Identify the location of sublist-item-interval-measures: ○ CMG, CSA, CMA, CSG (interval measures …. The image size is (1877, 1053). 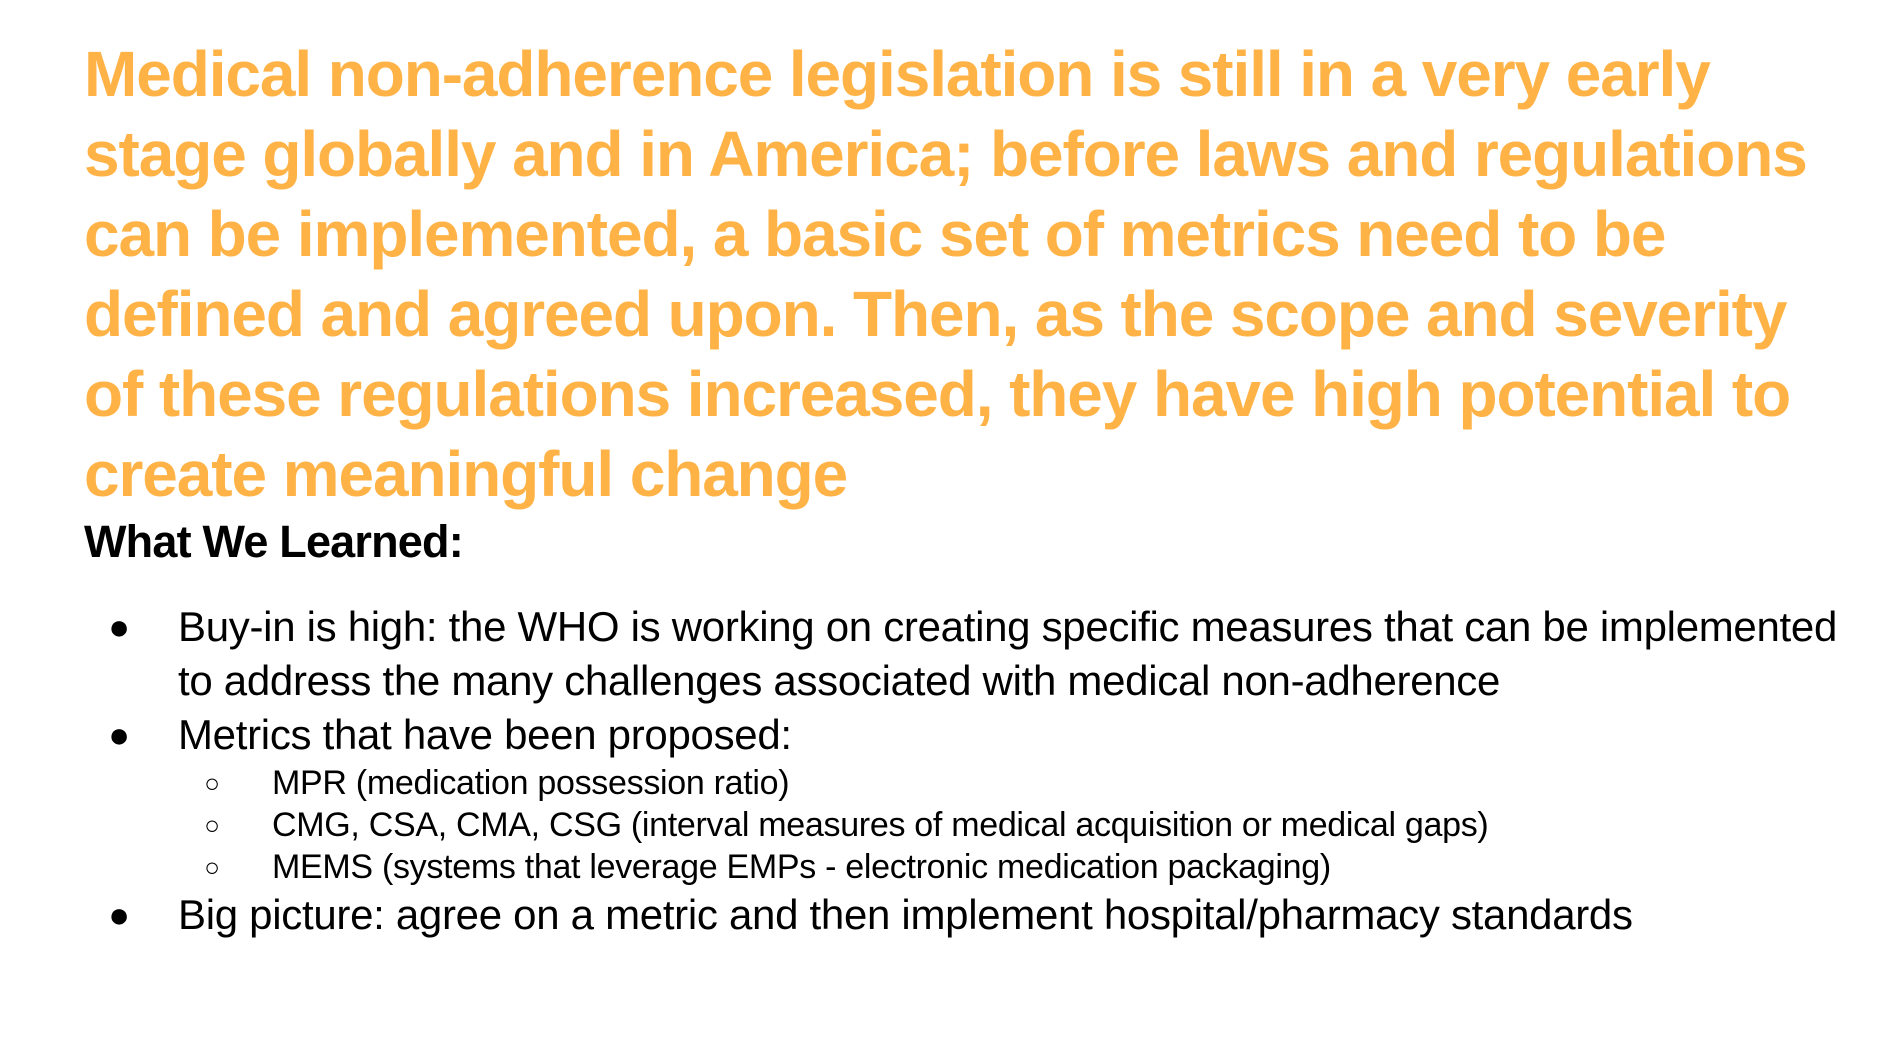
(1027, 825).